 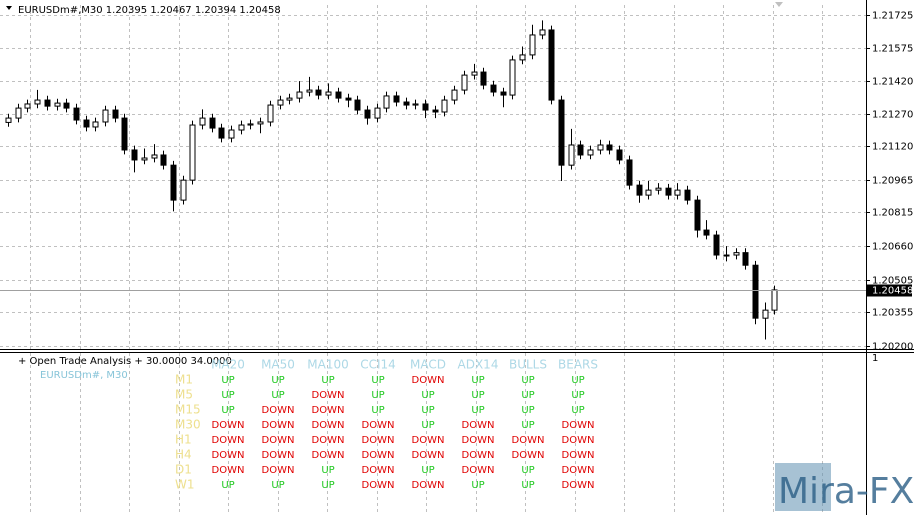 I want to click on row-label: H4, so click(x=183, y=455).